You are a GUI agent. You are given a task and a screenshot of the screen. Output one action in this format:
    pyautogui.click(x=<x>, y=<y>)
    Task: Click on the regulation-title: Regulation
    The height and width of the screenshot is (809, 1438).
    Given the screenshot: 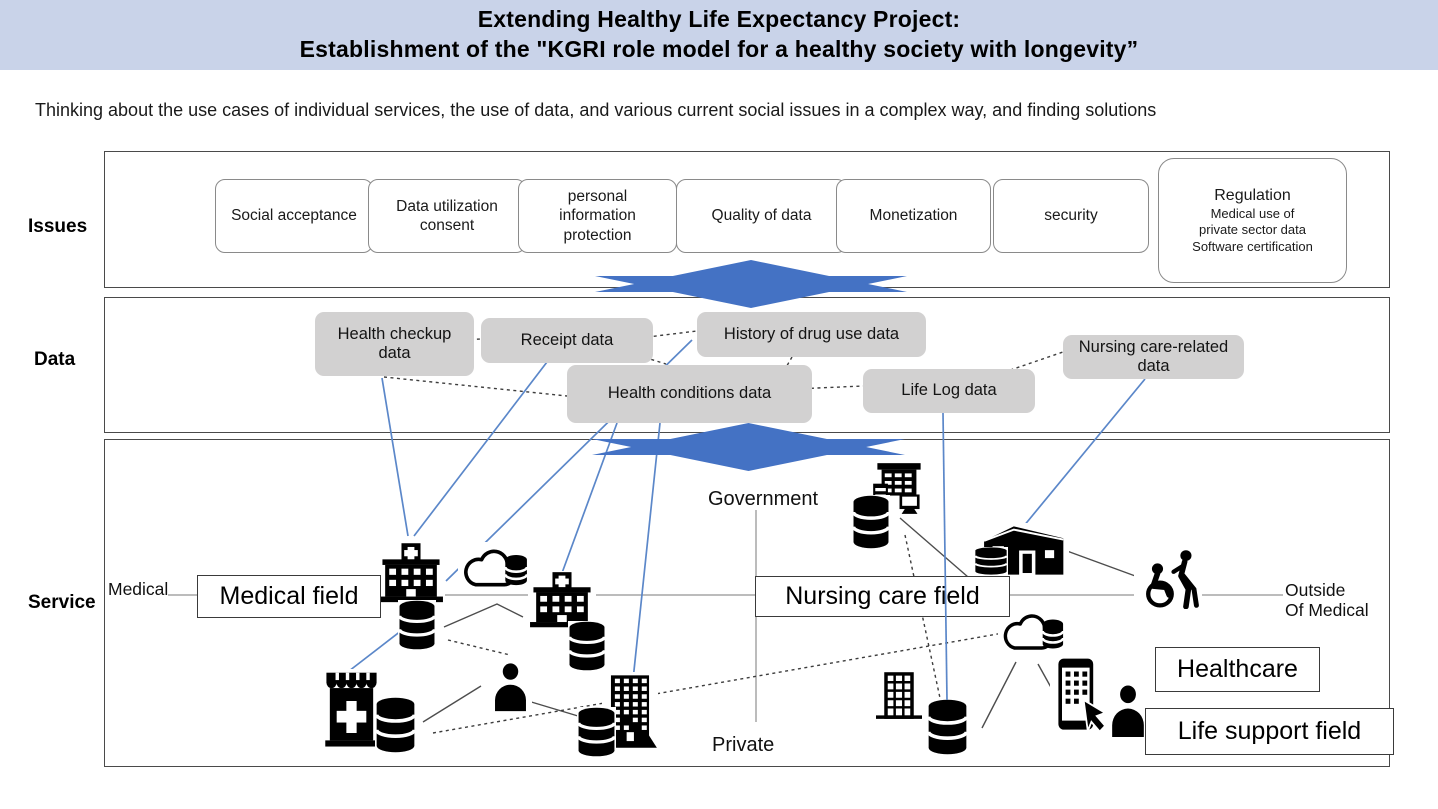 What is the action you would take?
    pyautogui.click(x=1252, y=196)
    